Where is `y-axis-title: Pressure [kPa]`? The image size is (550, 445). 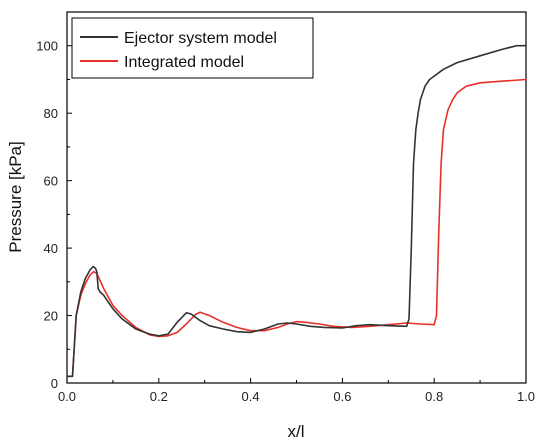 y-axis-title: Pressure [kPa] is located at coordinates (15, 197).